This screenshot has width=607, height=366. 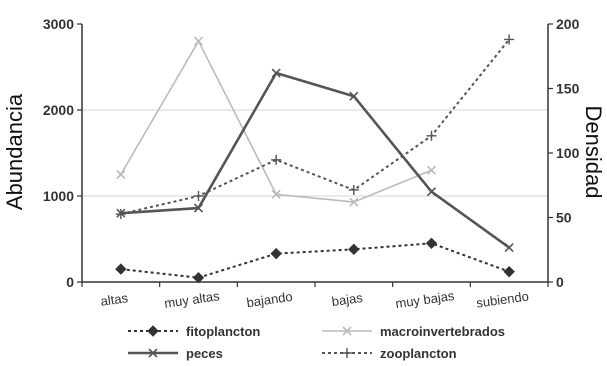 I want to click on legend-label-macroinvertebrados: macroinvertebrados, so click(x=442, y=331).